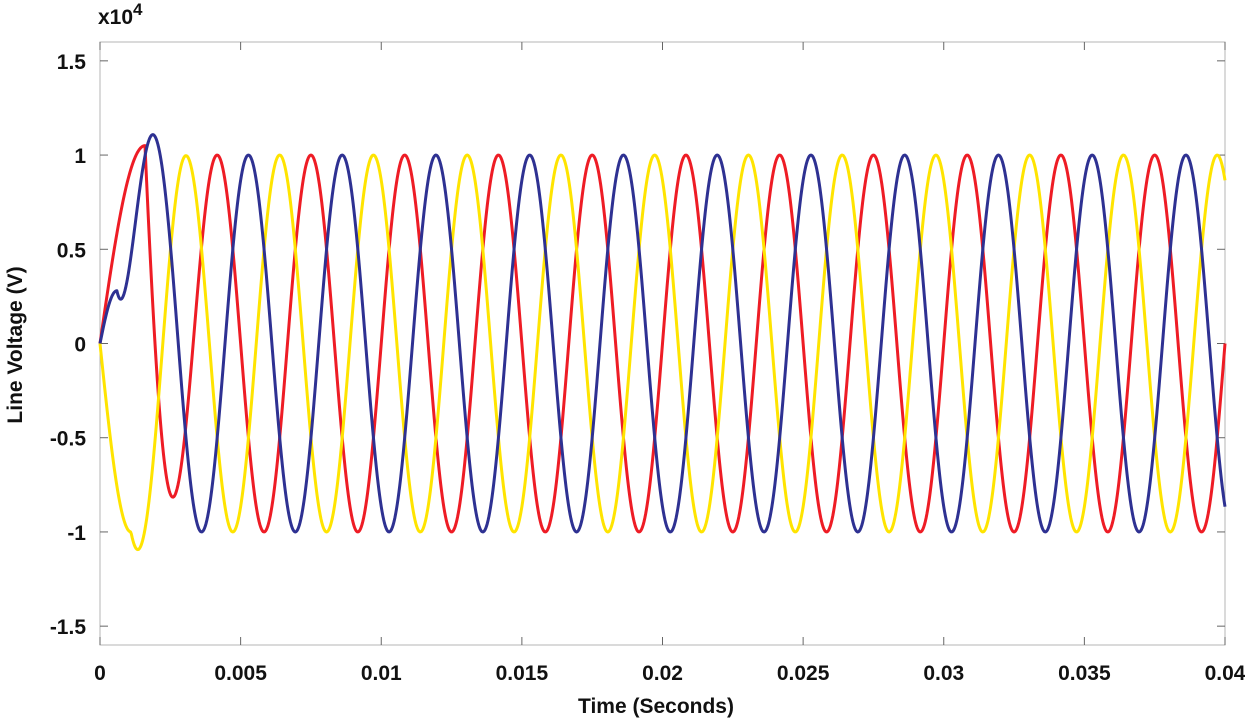 The image size is (1245, 721). Describe the element at coordinates (80, 345) in the screenshot. I see `y-tick-label: 0` at that location.